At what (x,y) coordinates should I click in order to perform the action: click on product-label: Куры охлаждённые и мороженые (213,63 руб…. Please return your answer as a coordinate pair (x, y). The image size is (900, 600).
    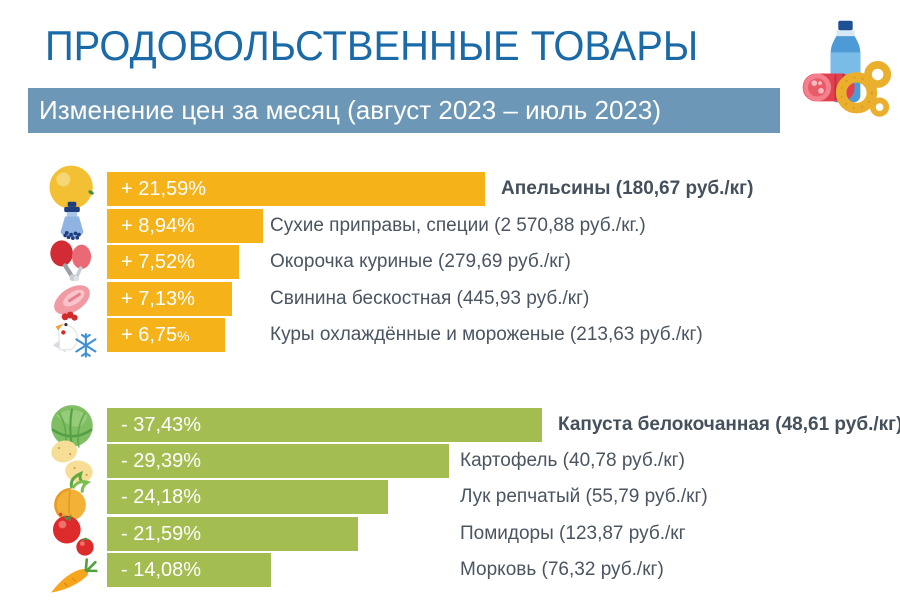
    Looking at the image, I should click on (486, 334).